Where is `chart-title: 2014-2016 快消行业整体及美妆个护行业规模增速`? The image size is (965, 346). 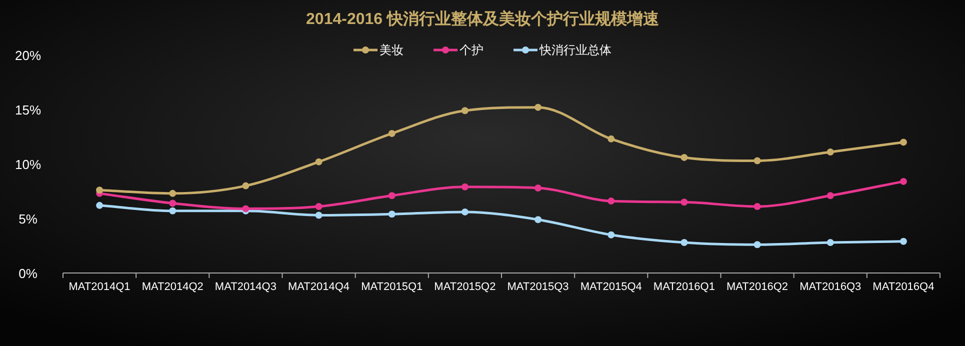 chart-title: 2014-2016 快消行业整体及美妆个护行业规模增速 is located at coordinates (483, 18).